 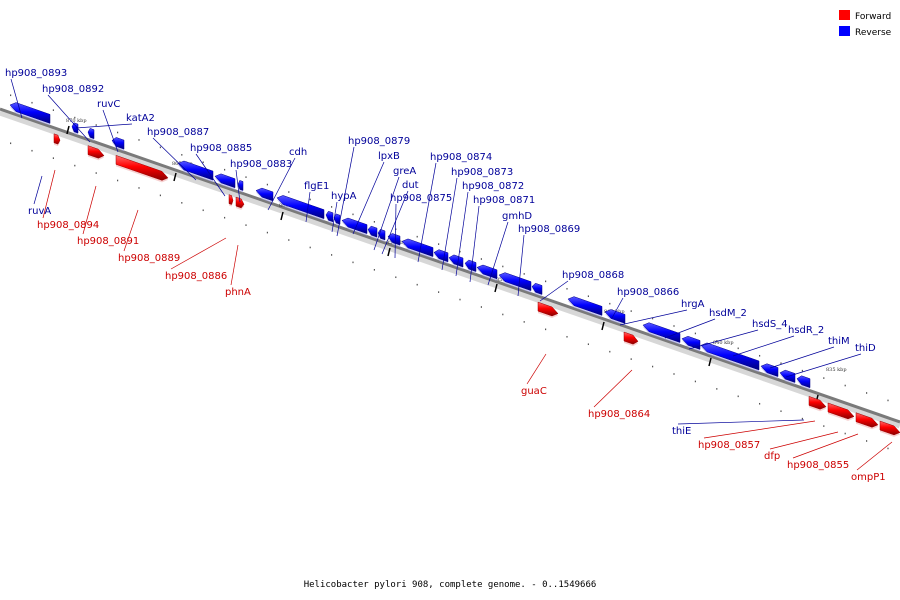 I want to click on gene-label-hsdR_2: hsdR_2, so click(x=806, y=330).